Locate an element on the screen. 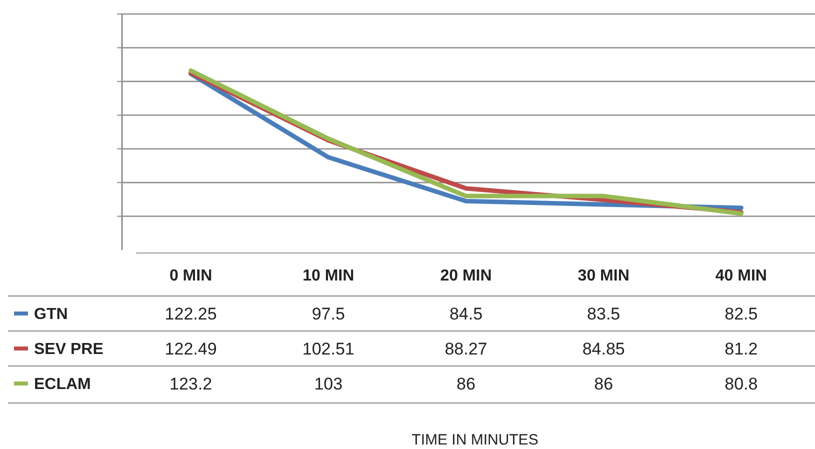 The image size is (815, 449). legend-label: GTN is located at coordinates (51, 315).